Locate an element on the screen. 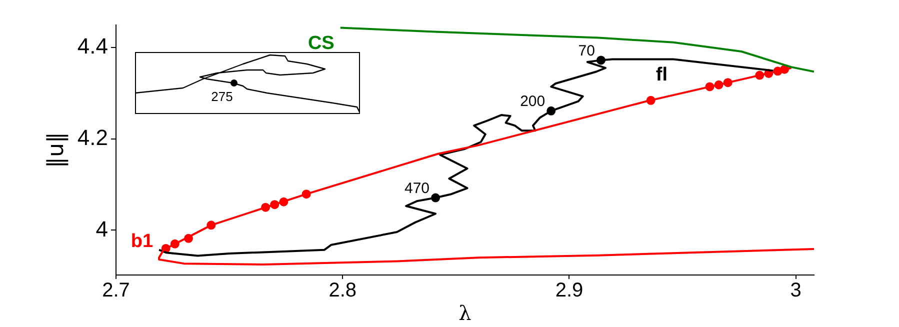  series-label: 200 is located at coordinates (533, 101).